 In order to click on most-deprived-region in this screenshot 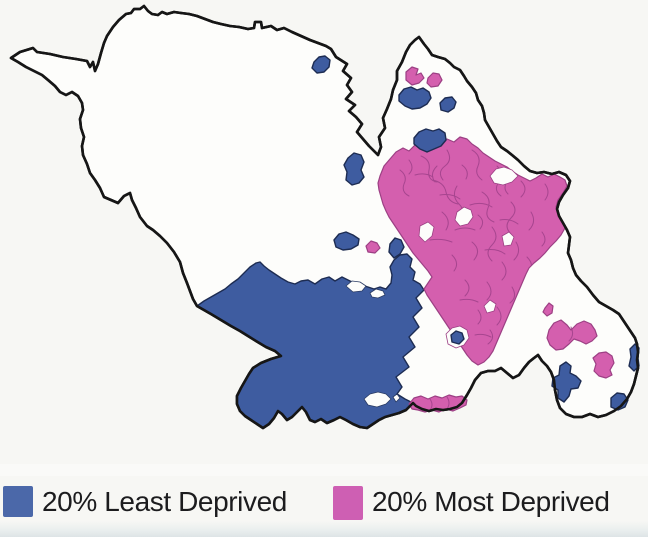, I will do `click(472, 251)`.